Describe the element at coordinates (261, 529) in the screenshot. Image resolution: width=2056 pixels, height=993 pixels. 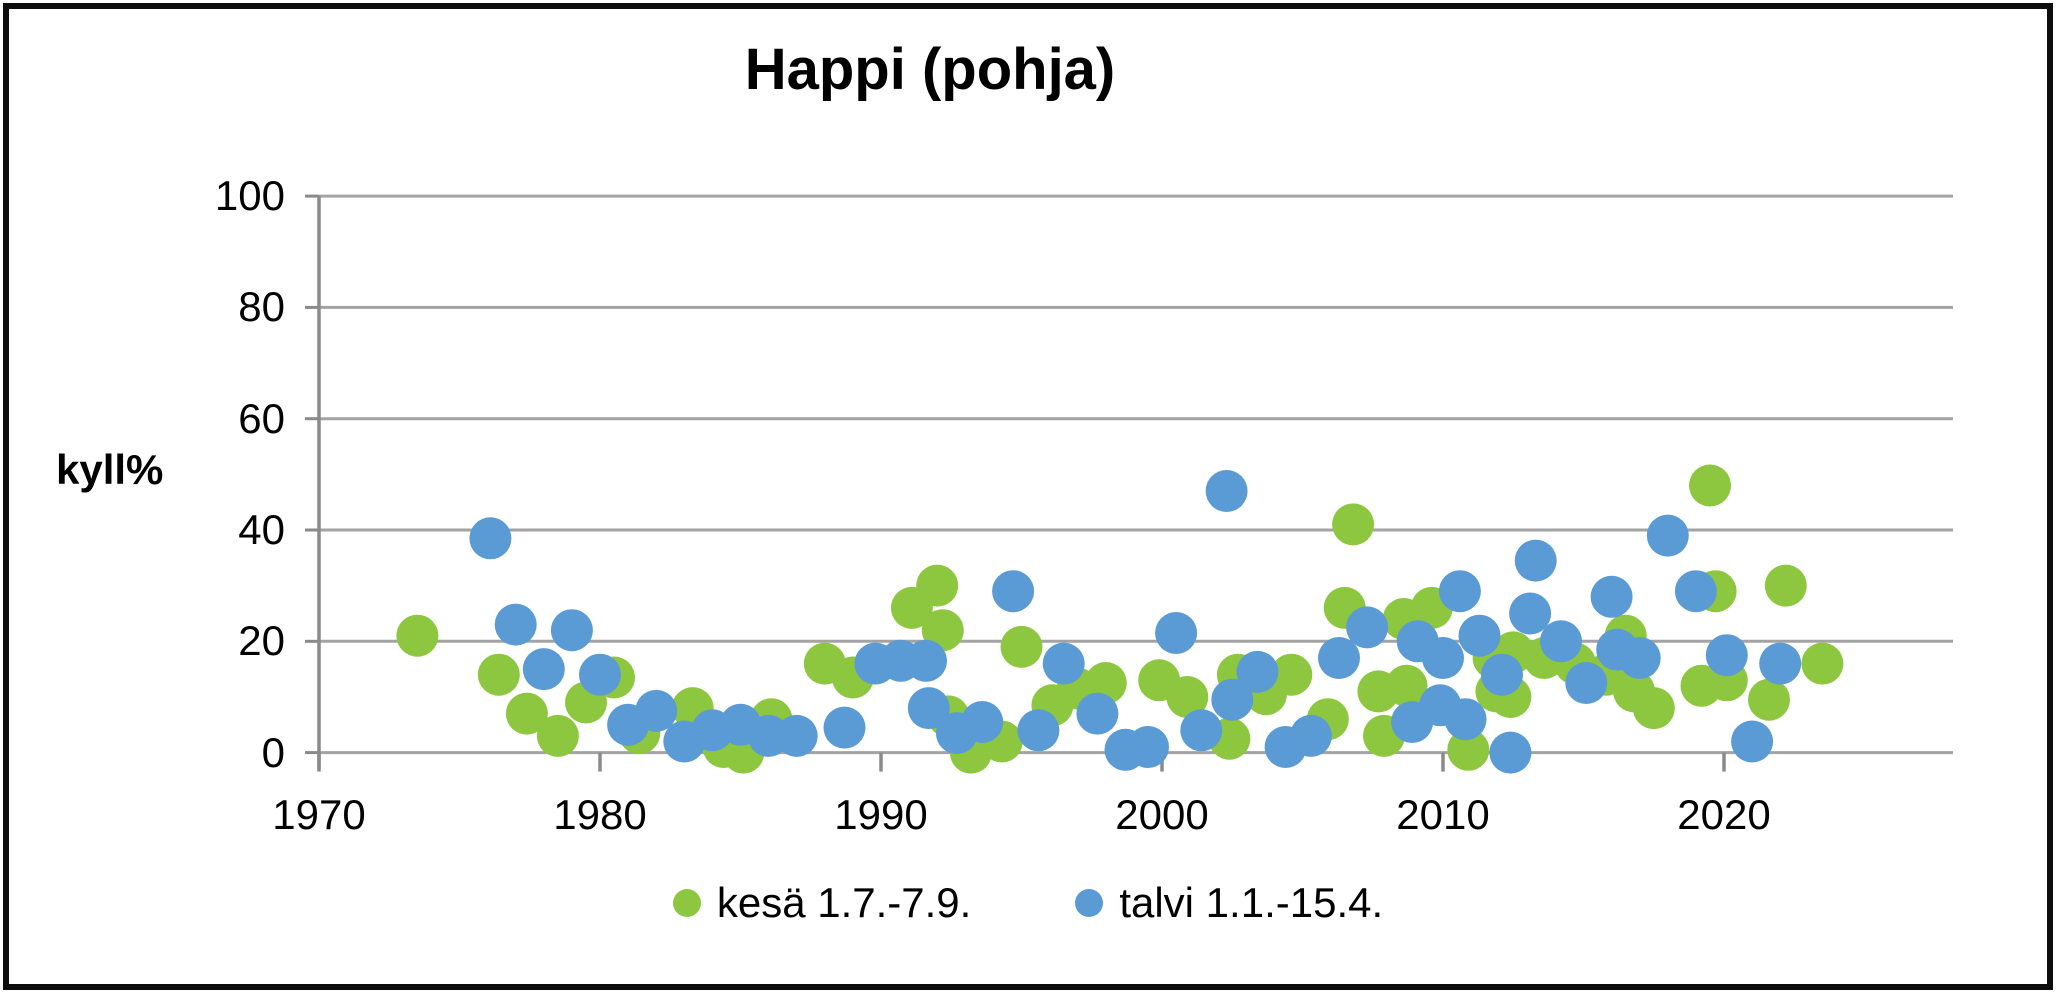
I see `y-tick-label-40: 40` at that location.